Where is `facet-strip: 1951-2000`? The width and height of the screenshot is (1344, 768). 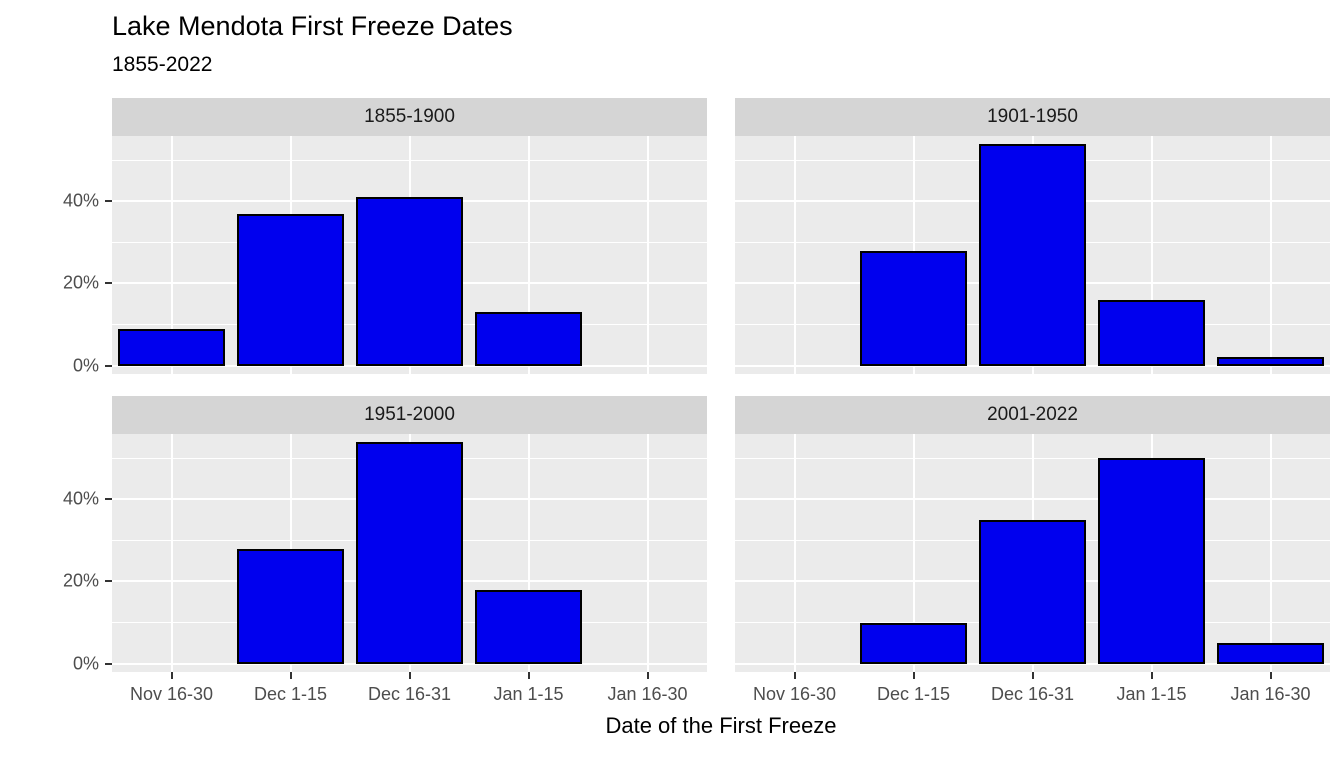
facet-strip: 1951-2000 is located at coordinates (409, 414).